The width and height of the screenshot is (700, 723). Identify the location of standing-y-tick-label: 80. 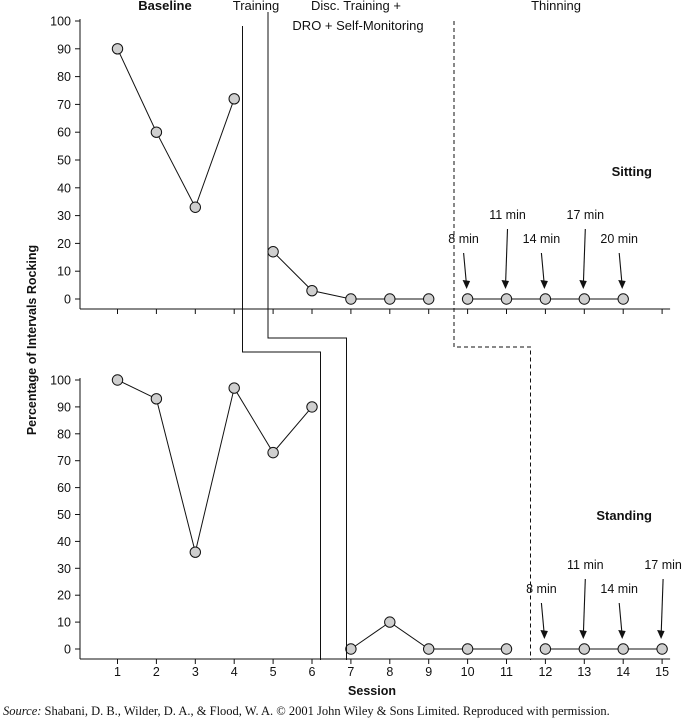
(64, 434).